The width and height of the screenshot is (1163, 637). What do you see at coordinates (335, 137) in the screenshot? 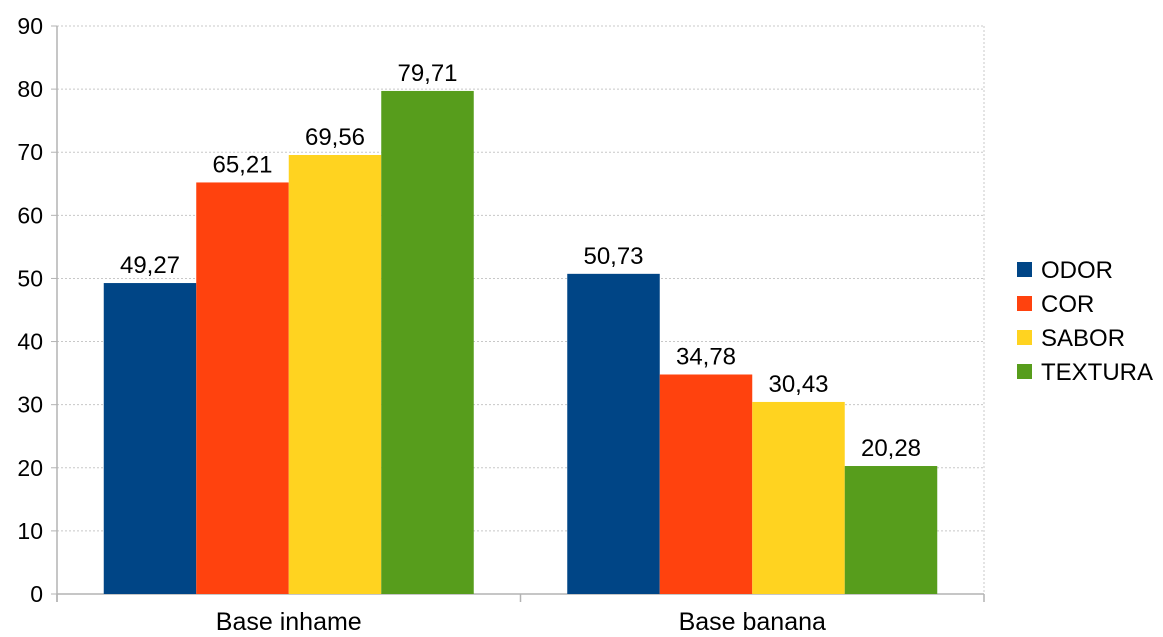
I see `bar-value-label: 69,56` at bounding box center [335, 137].